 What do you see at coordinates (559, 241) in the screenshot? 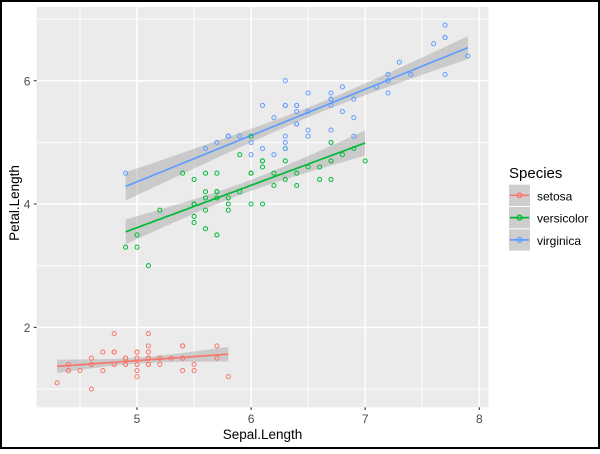
I see `svg-text: virginica` at bounding box center [559, 241].